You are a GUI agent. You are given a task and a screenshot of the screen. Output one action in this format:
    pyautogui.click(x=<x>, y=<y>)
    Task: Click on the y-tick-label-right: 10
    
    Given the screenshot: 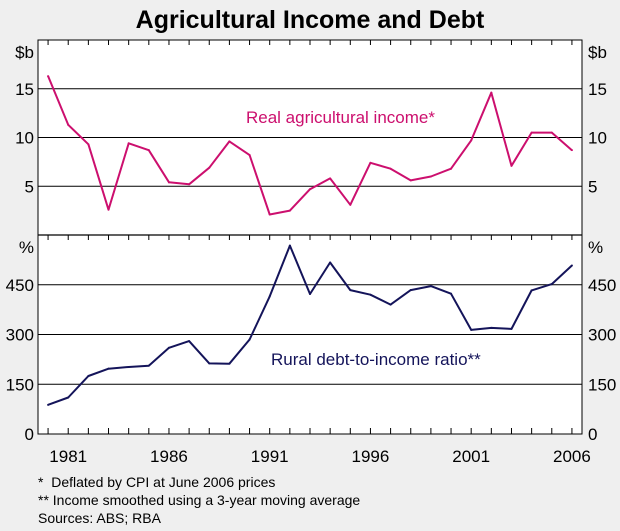 What is the action you would take?
    pyautogui.click(x=597, y=138)
    